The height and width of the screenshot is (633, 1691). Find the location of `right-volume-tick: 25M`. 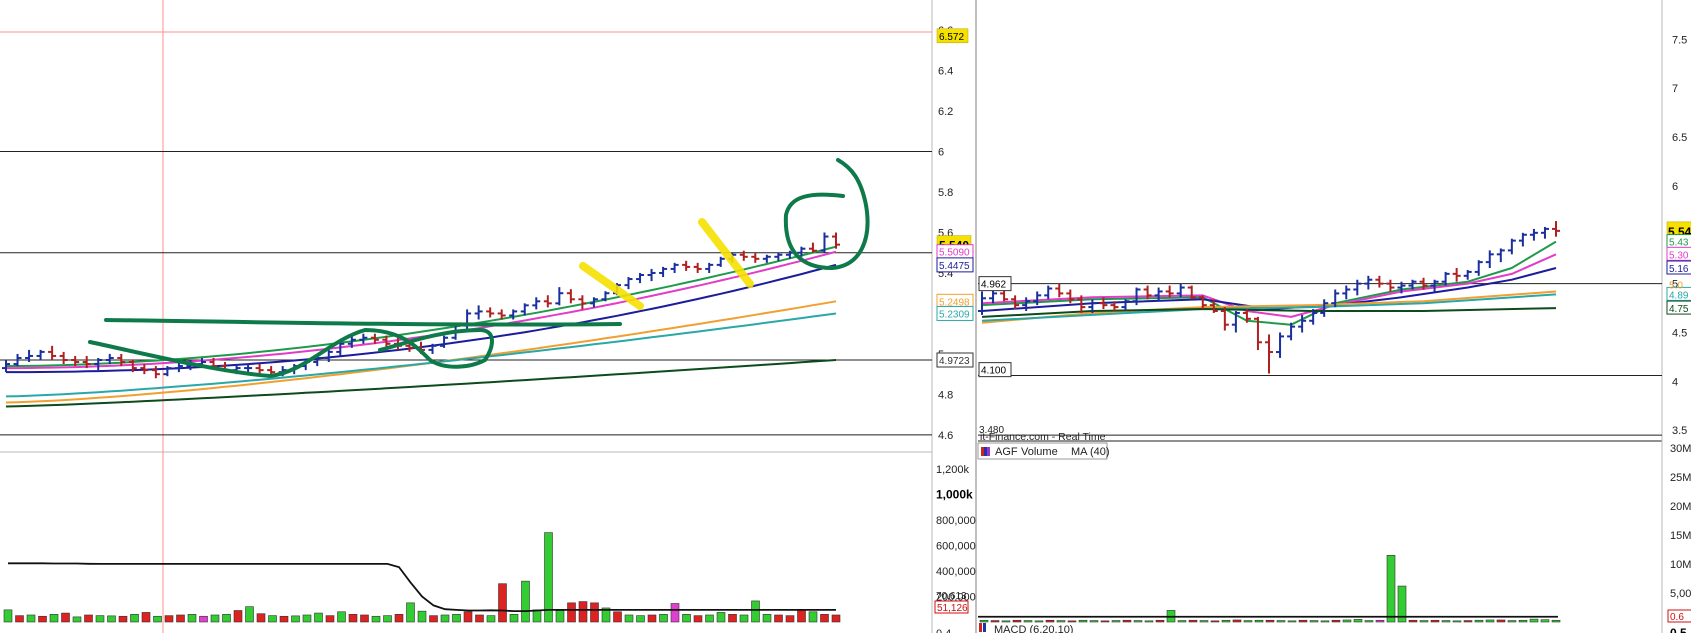

right-volume-tick: 25M is located at coordinates (1680, 478).